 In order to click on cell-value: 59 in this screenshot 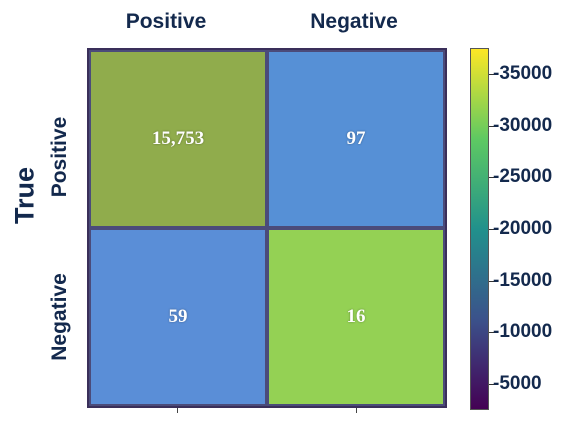, I will do `click(178, 316)`.